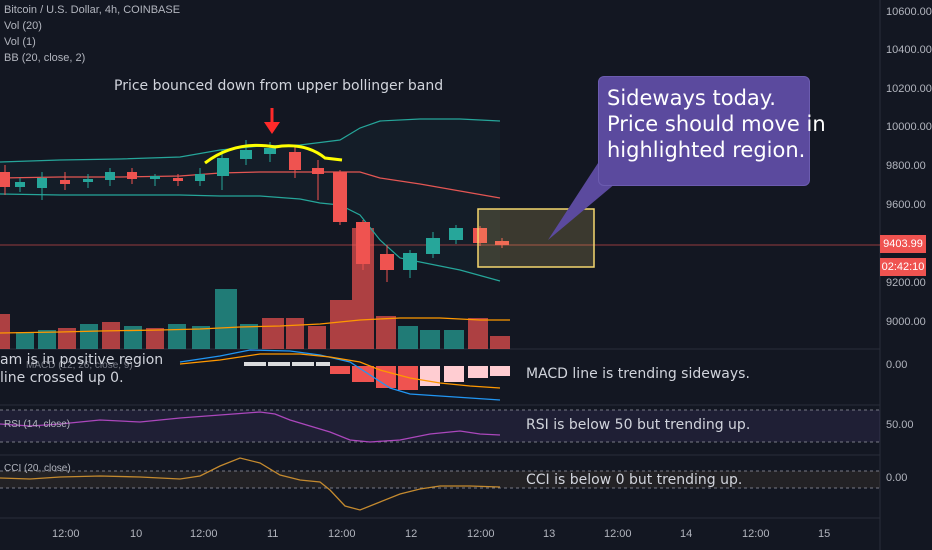 This screenshot has height=550, width=932. Describe the element at coordinates (549, 534) in the screenshot. I see `time-tick: 13` at that location.